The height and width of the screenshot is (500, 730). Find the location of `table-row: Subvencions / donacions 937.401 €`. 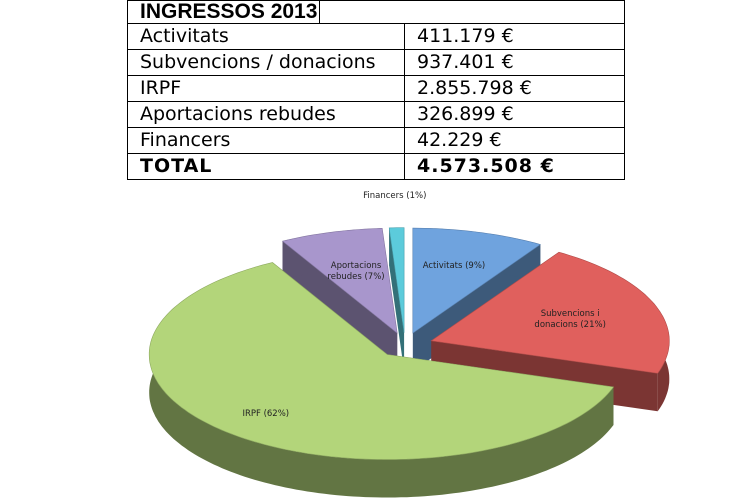

table-row: Subvencions / donacions 937.401 € is located at coordinates (376, 62).